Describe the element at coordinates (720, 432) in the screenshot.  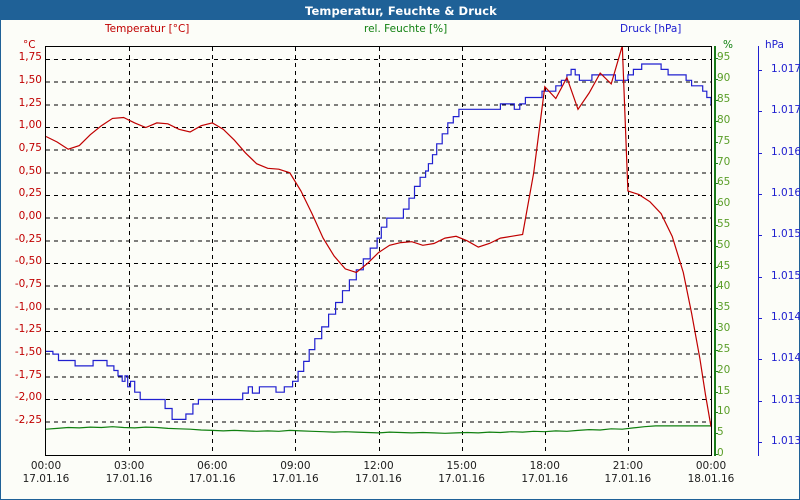
I see `humidity-tick-label: 5` at that location.